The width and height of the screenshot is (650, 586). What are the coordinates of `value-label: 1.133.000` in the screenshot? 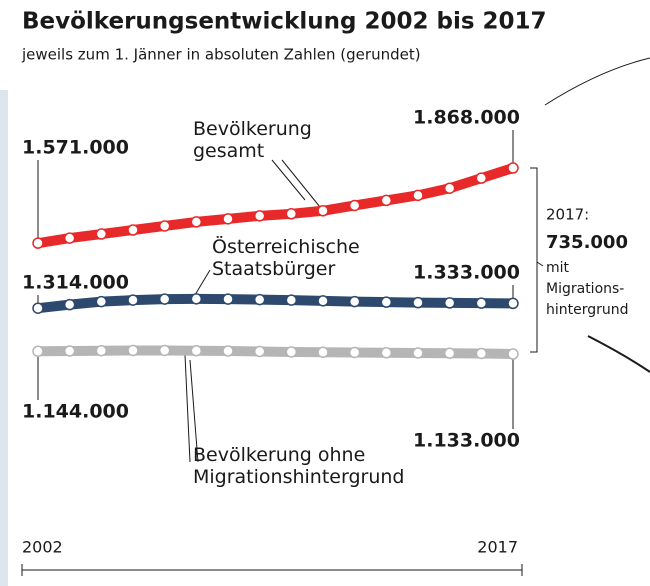 It's located at (466, 441).